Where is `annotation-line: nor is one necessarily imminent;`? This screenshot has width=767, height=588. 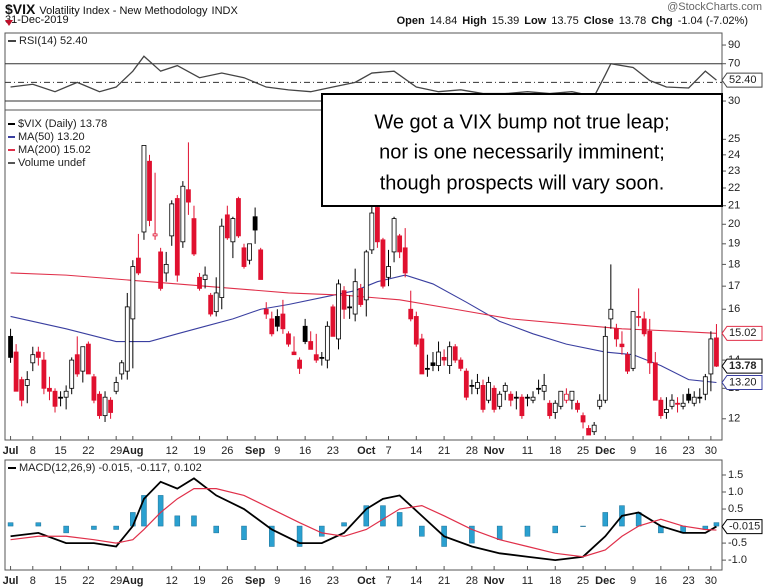
annotation-line: nor is one necessarily imminent; is located at coordinates (522, 152).